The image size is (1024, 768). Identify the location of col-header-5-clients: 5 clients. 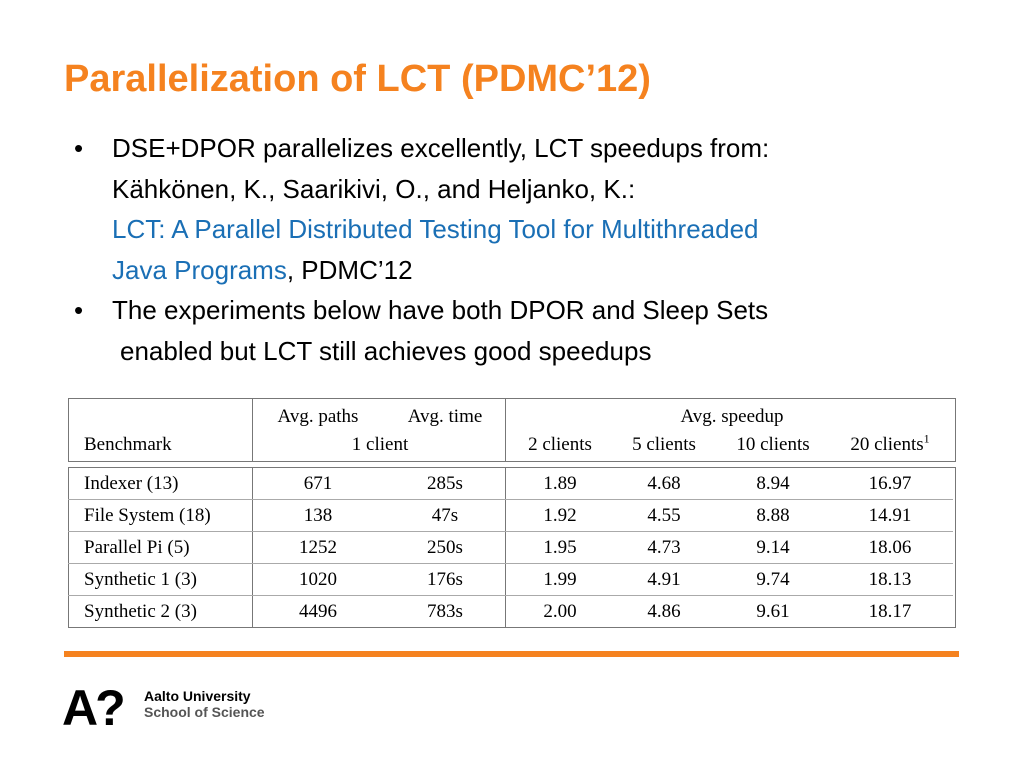
(664, 444).